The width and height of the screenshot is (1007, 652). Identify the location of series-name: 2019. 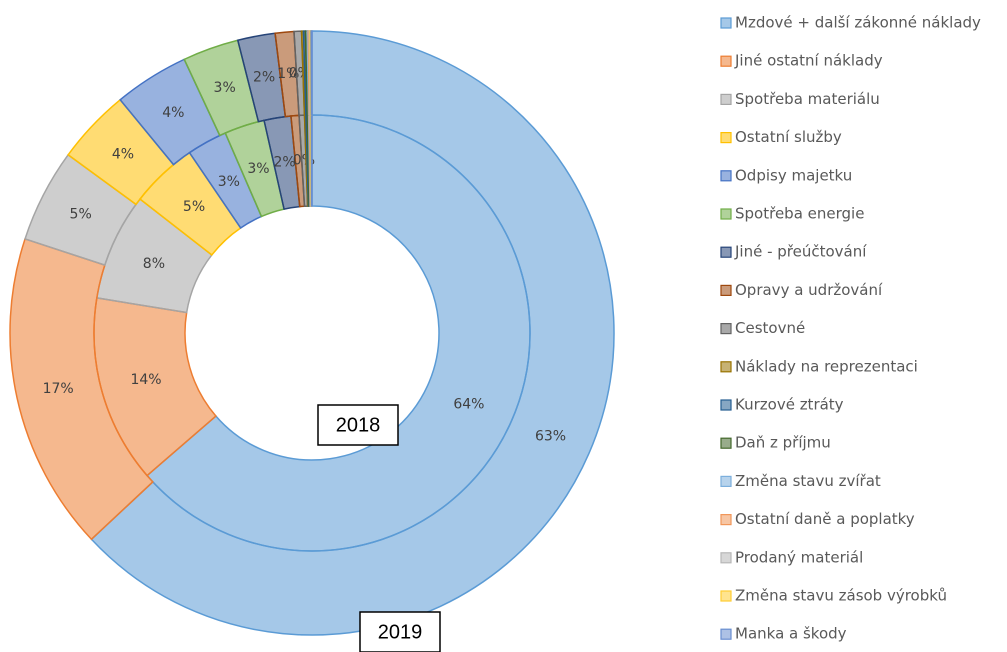
(400, 632).